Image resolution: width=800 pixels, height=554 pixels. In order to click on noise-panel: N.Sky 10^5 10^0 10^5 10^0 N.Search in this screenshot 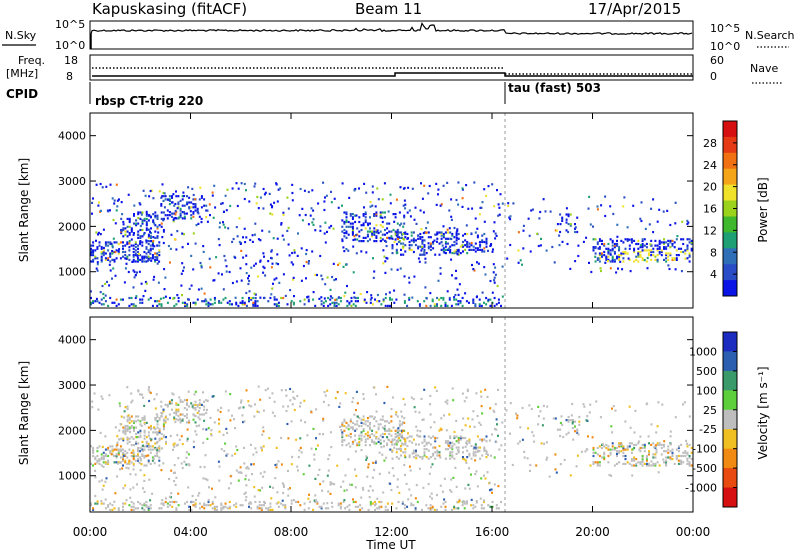, I will do `click(398, 35)`.